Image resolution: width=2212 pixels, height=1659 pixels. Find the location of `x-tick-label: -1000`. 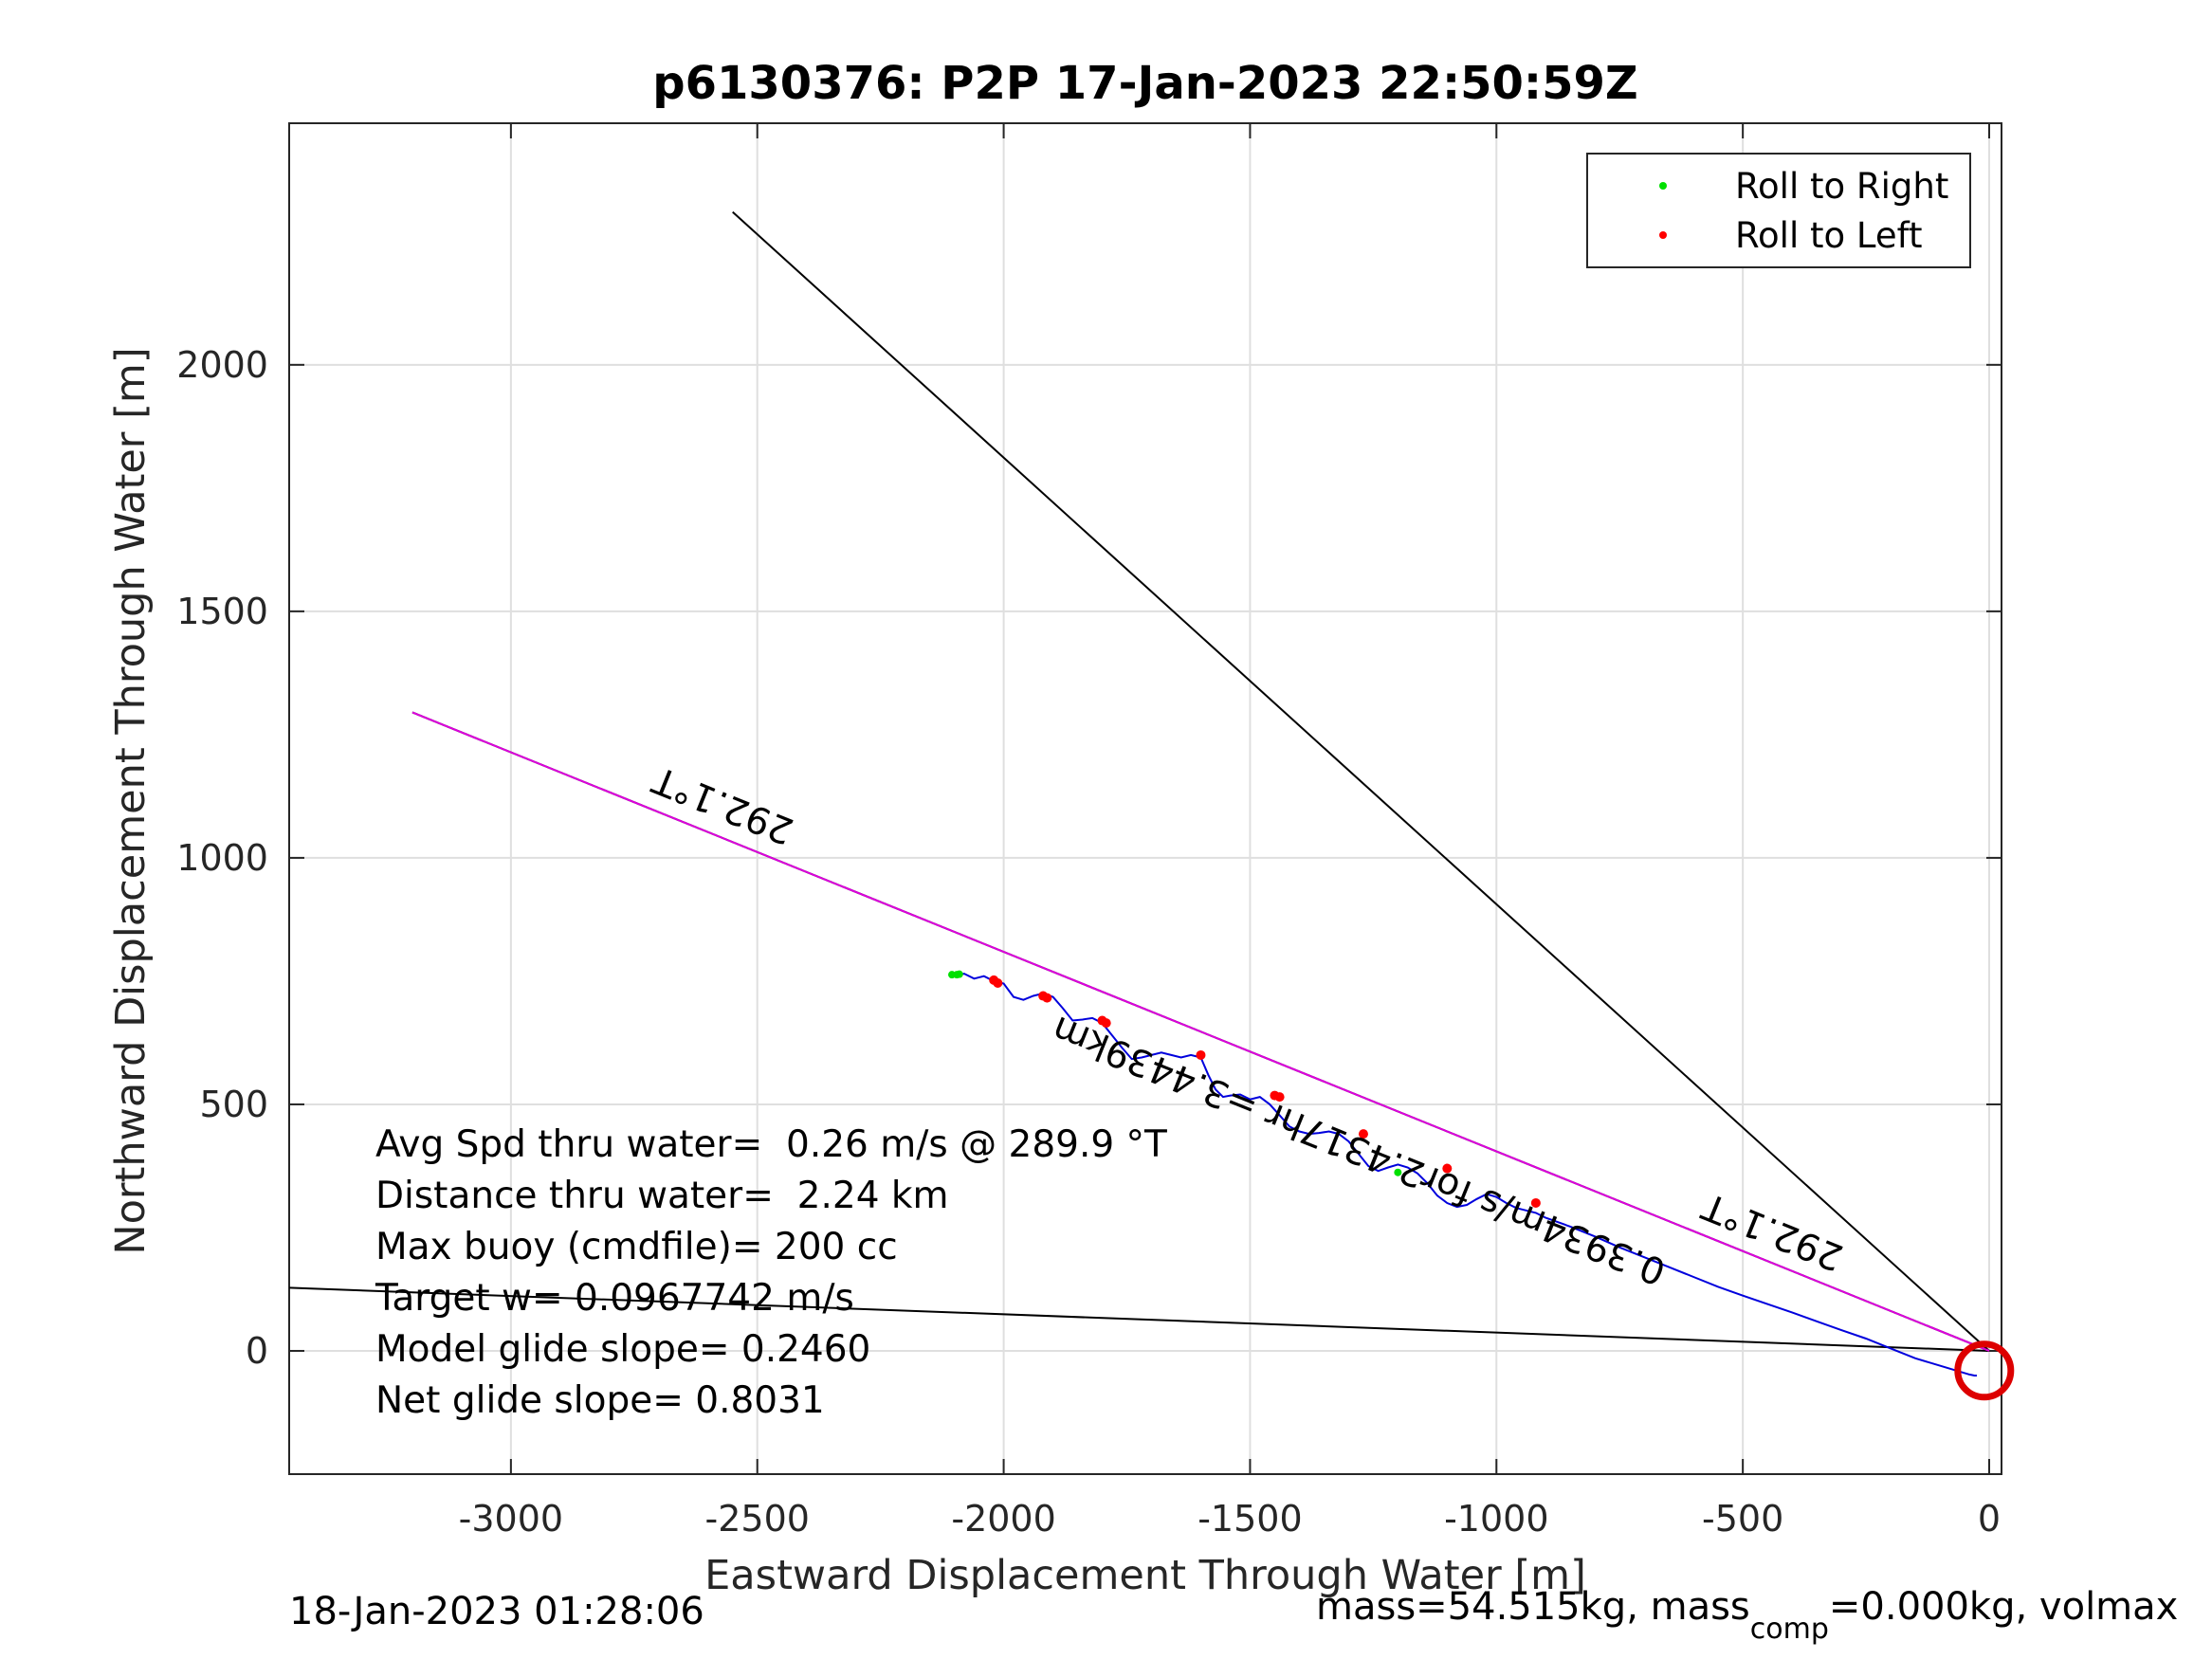

x-tick-label: -1000 is located at coordinates (1496, 1519).